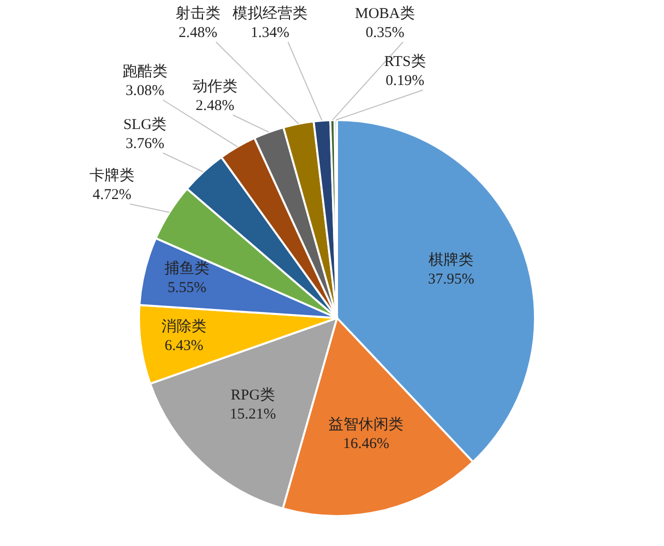 The image size is (664, 546). What do you see at coordinates (405, 61) in the screenshot?
I see `slice-label: RTS类` at bounding box center [405, 61].